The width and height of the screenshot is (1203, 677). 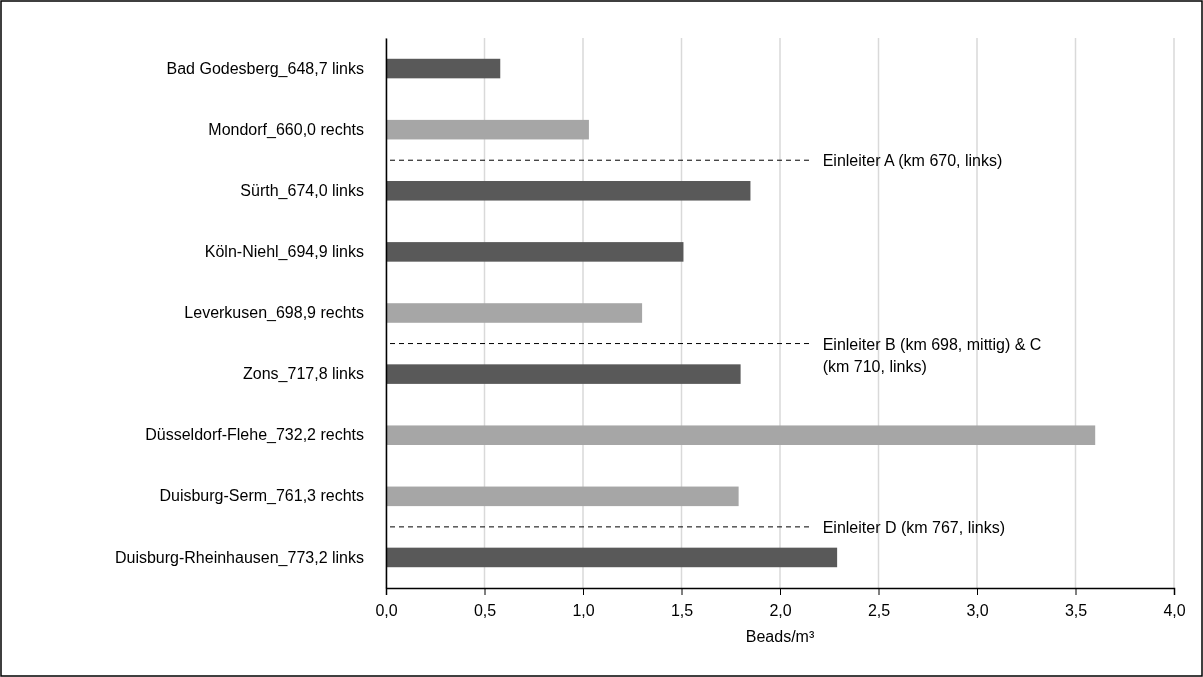 What do you see at coordinates (696, 161) in the screenshot?
I see `dashed-leader: Einleiter A (km 670, links)` at bounding box center [696, 161].